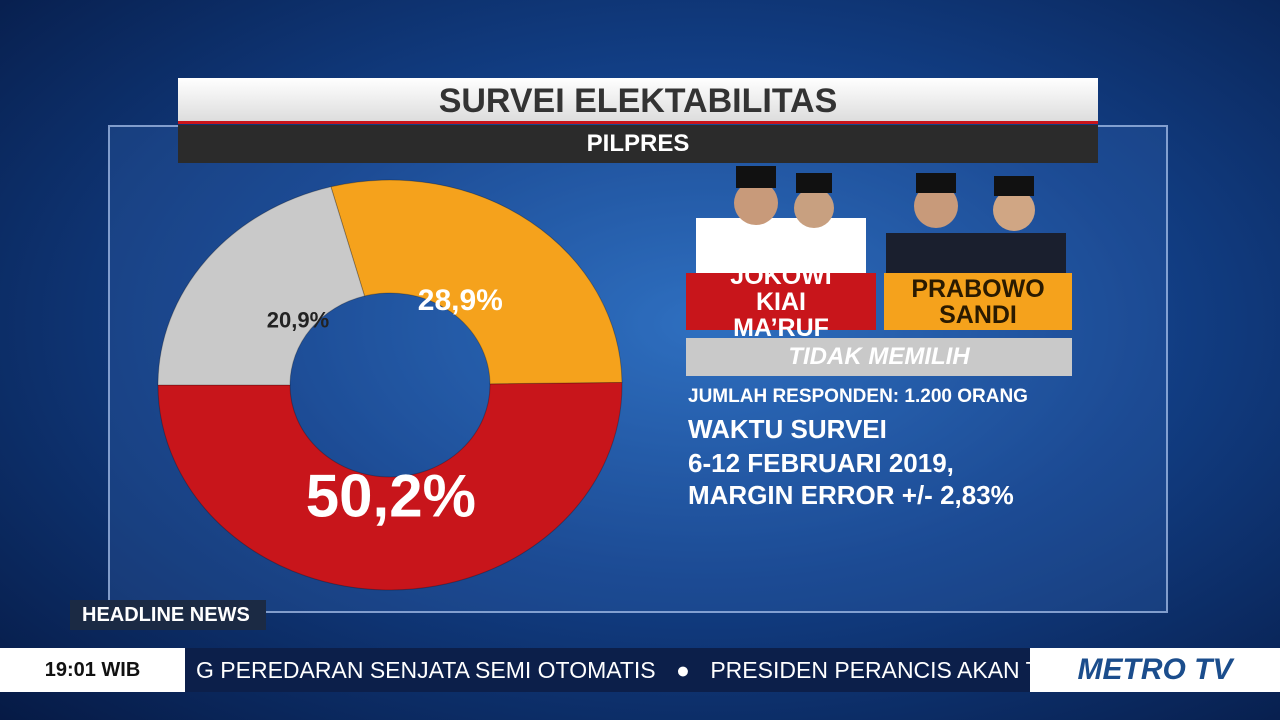 Image resolution: width=1280 pixels, height=720 pixels. I want to click on data-label: 28,9%, so click(460, 300).